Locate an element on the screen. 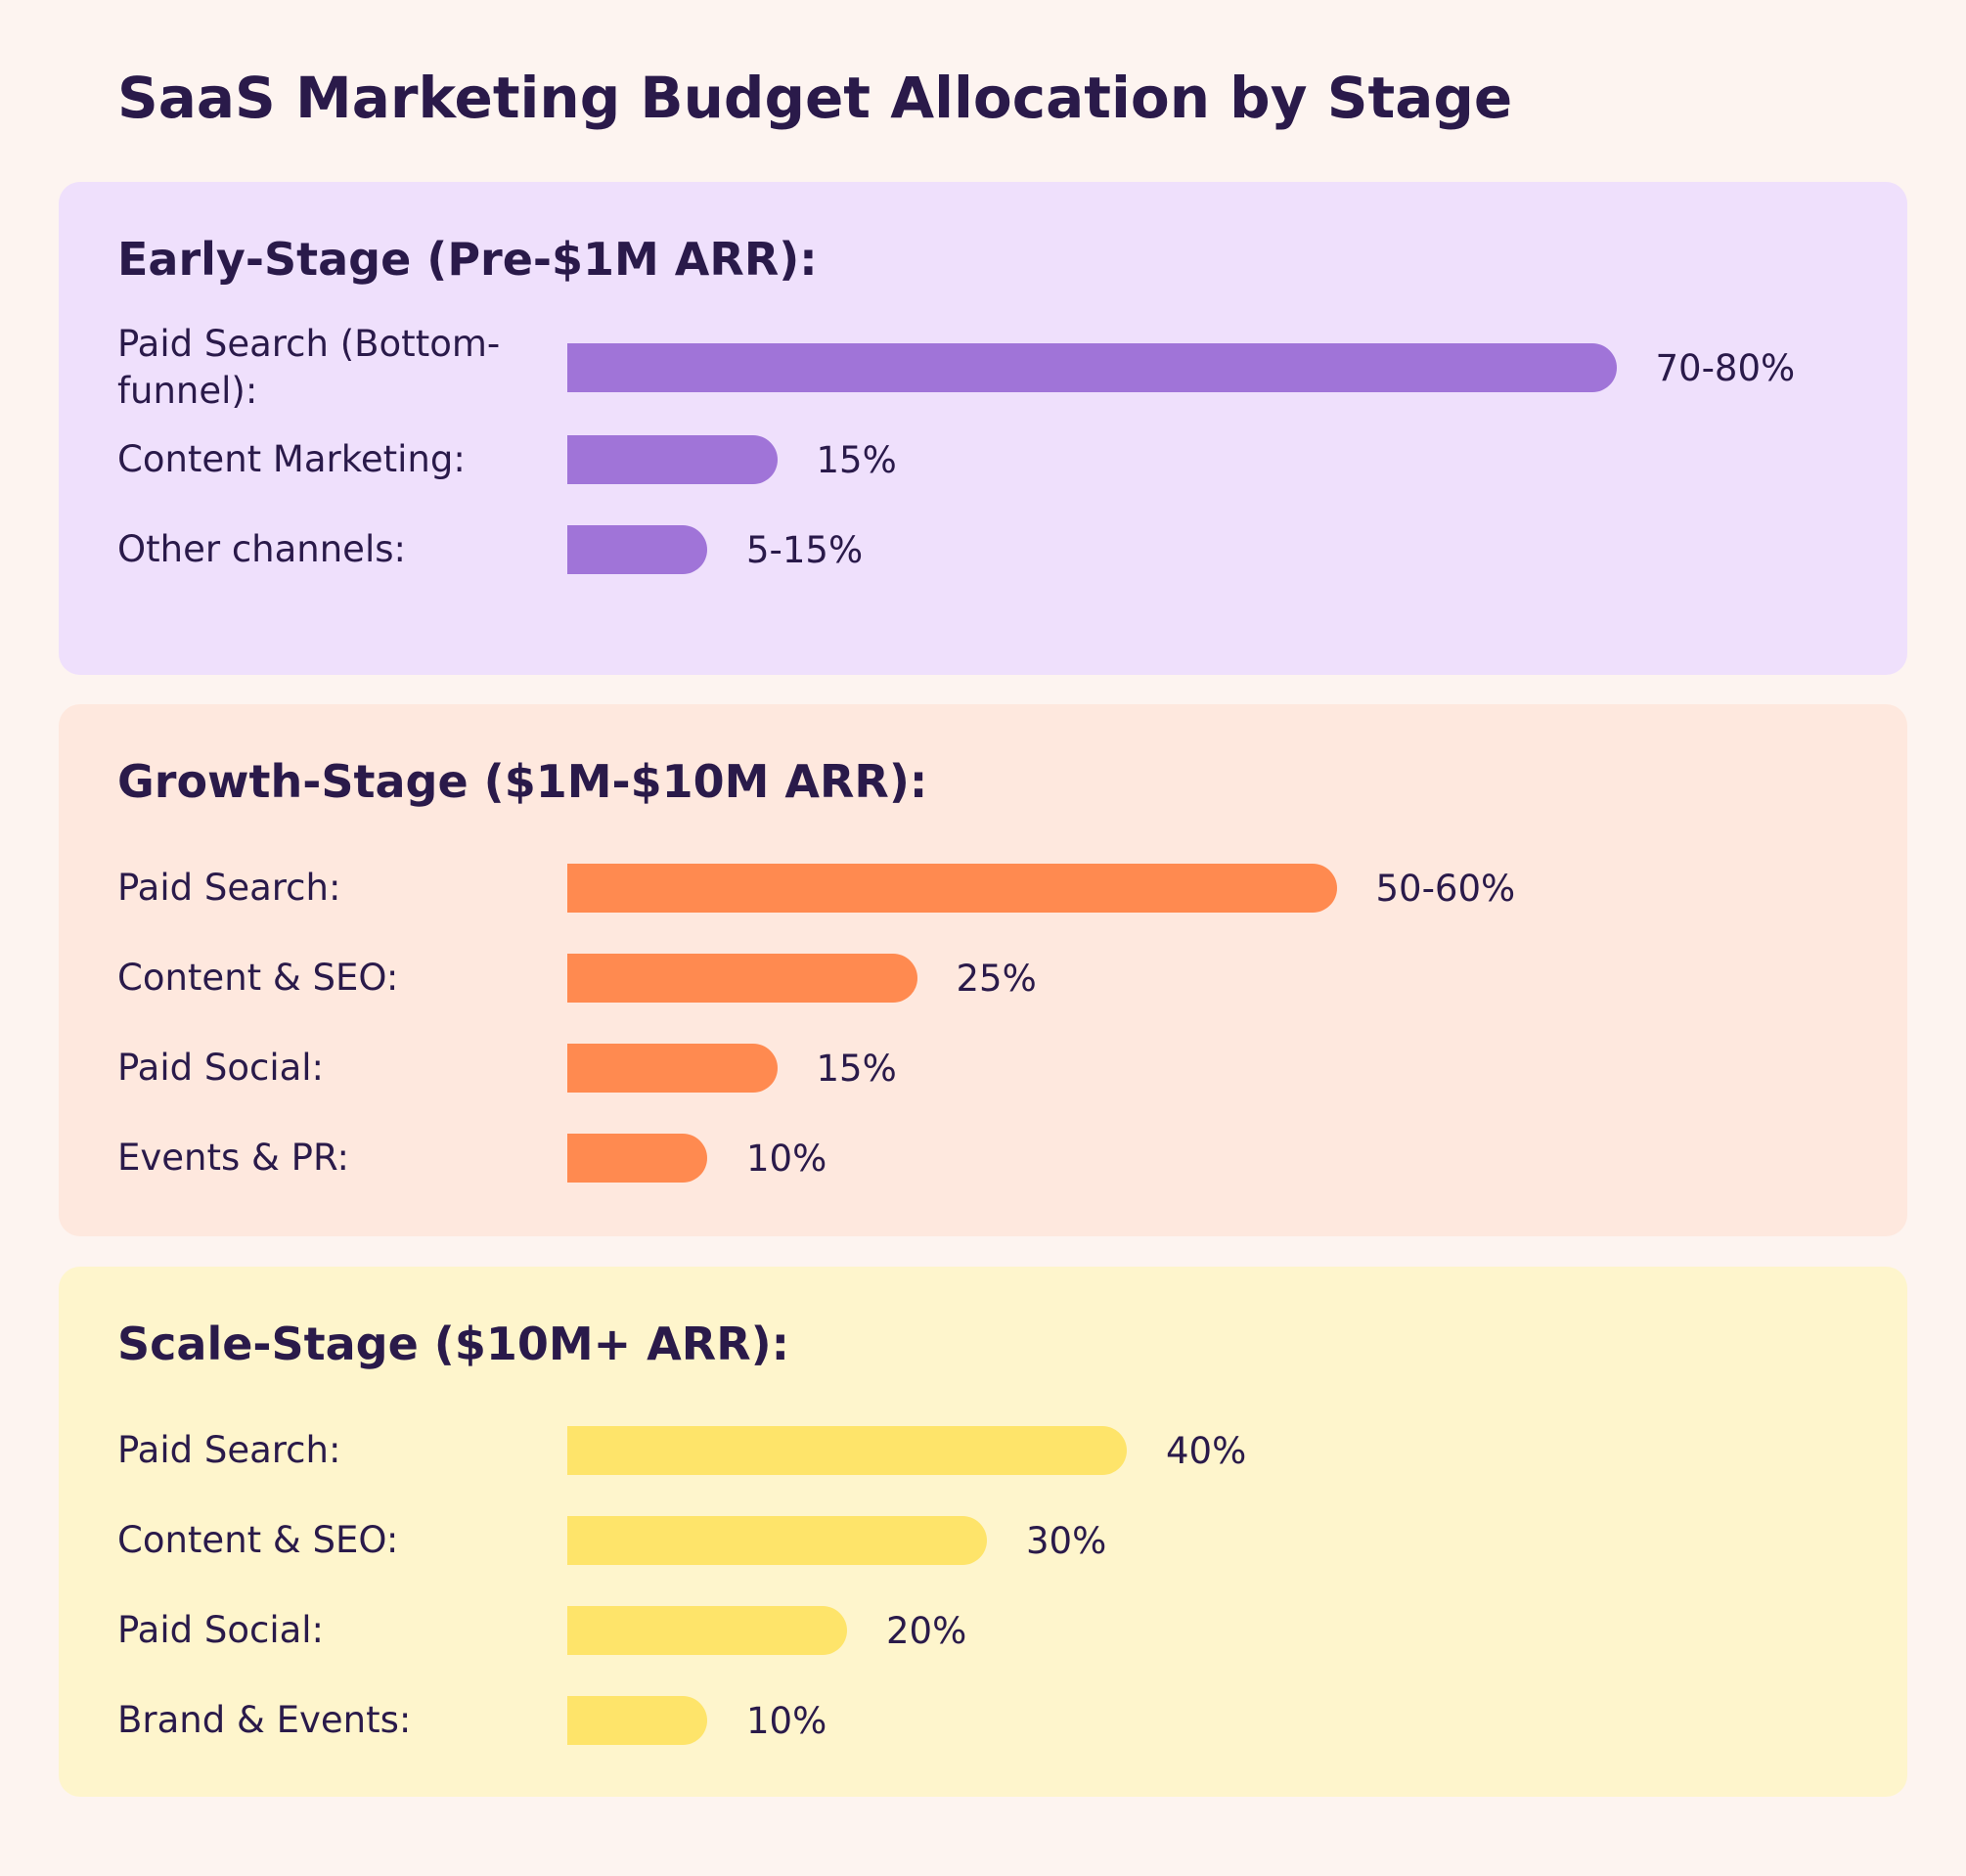 This screenshot has width=1966, height=1876. bar-row: Brand & Events: 10% is located at coordinates (983, 1720).